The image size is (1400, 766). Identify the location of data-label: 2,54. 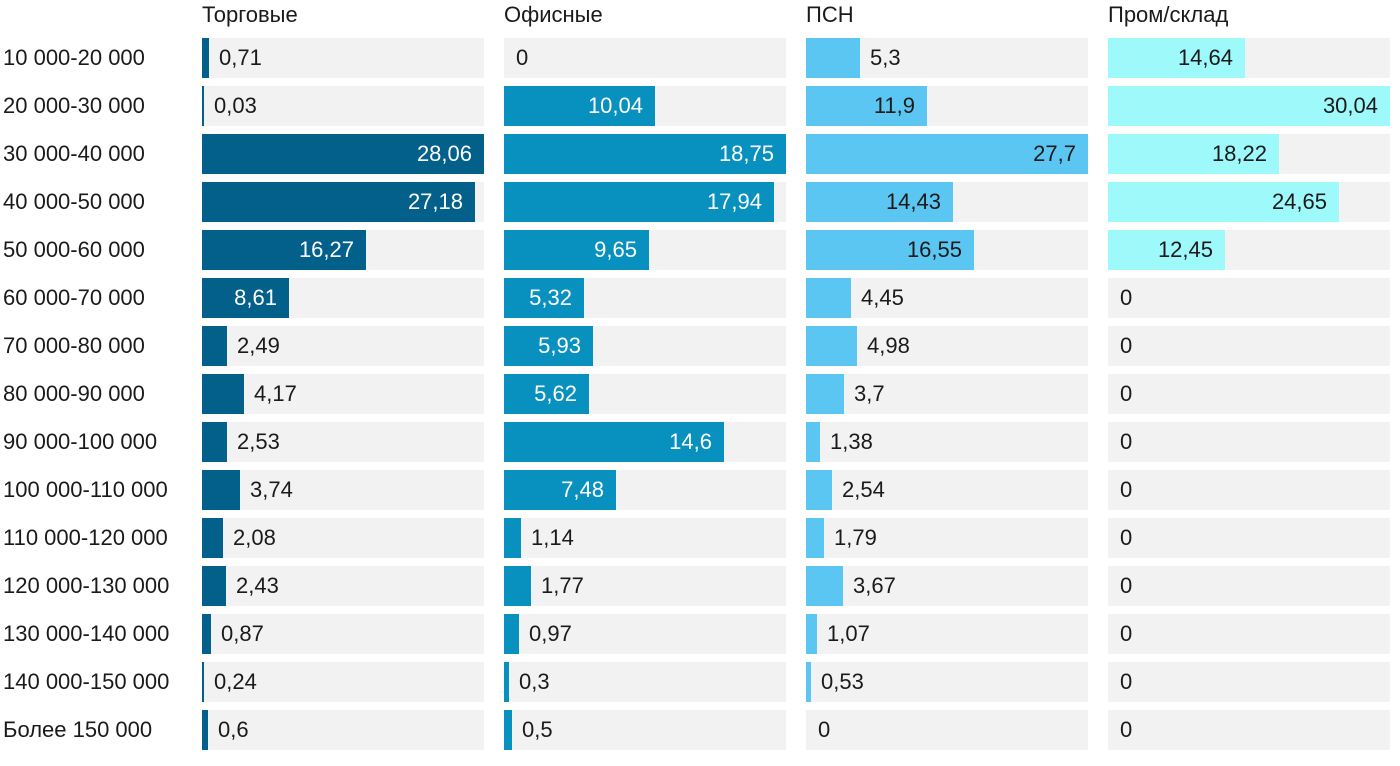
(863, 489).